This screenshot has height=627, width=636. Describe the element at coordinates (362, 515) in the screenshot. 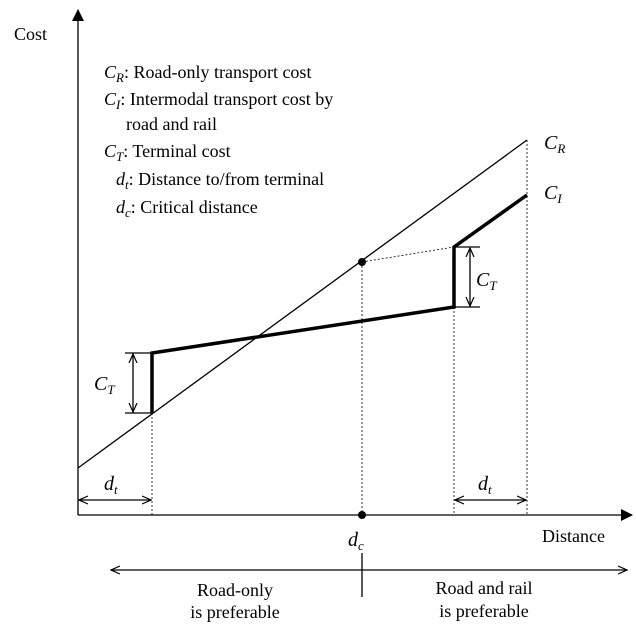

I see `critical-point` at that location.